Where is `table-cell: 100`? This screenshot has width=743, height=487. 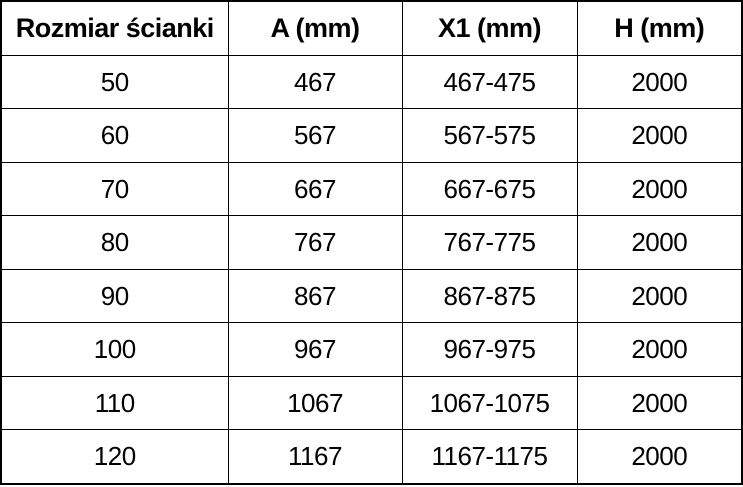 table-cell: 100 is located at coordinates (114, 349).